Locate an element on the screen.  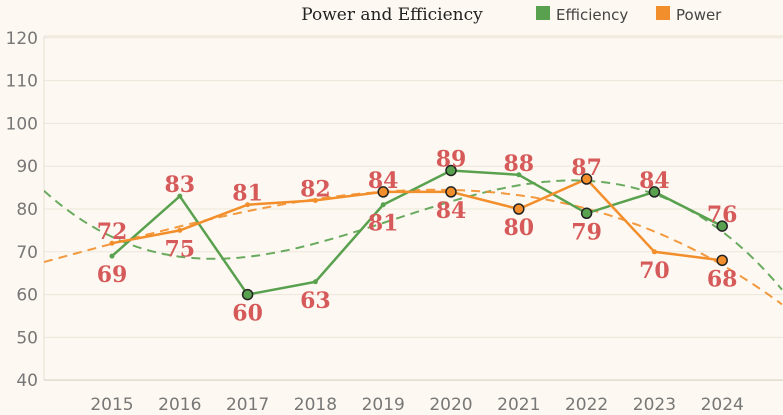
legend-label-power: Power is located at coordinates (699, 15).